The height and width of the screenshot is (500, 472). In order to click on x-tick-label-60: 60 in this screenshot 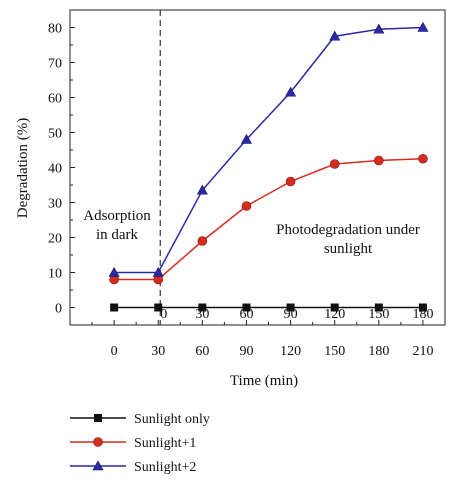, I will do `click(202, 351)`.